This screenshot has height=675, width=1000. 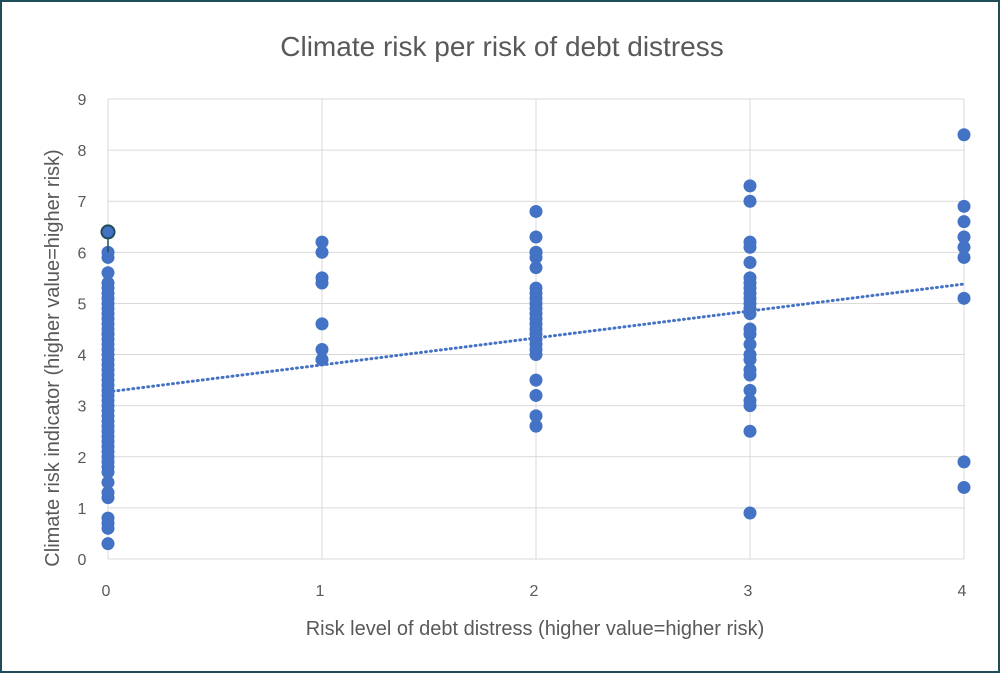 I want to click on y-axis-ticks: 0 1 2 3 4 5 6 7 8 9, so click(x=82, y=330).